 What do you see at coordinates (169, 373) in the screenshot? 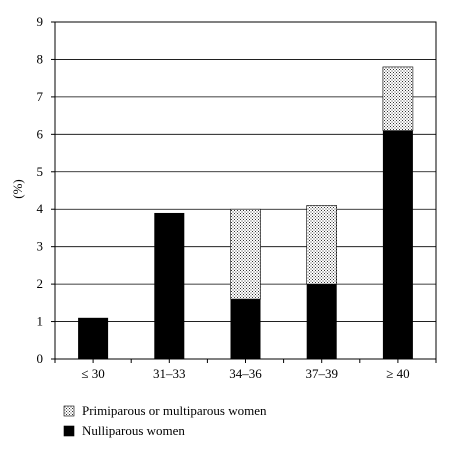
I see `x-tick-label: 31–33` at bounding box center [169, 373].